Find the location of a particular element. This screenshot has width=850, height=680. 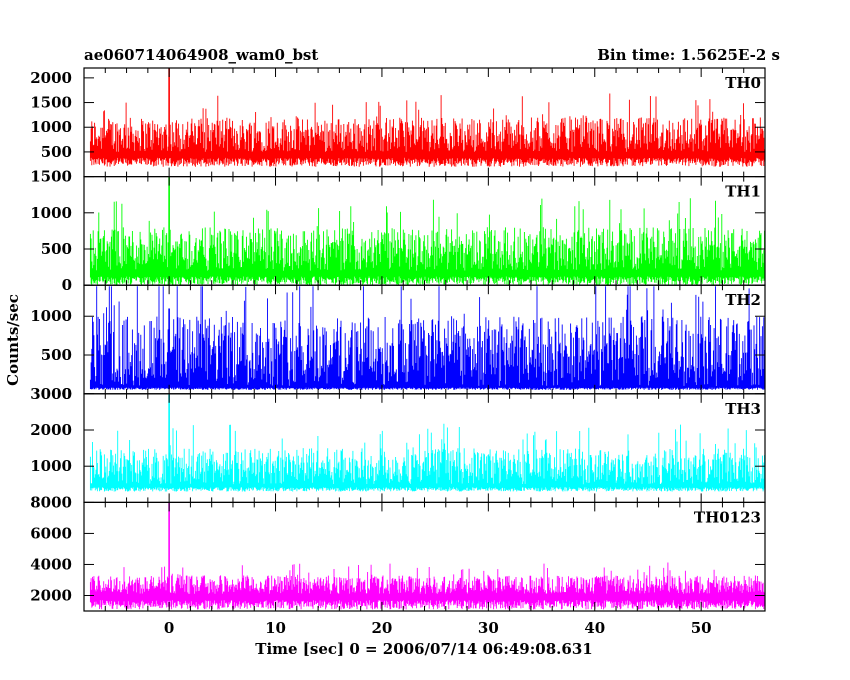

series-label-th3: TH3 is located at coordinates (743, 409).